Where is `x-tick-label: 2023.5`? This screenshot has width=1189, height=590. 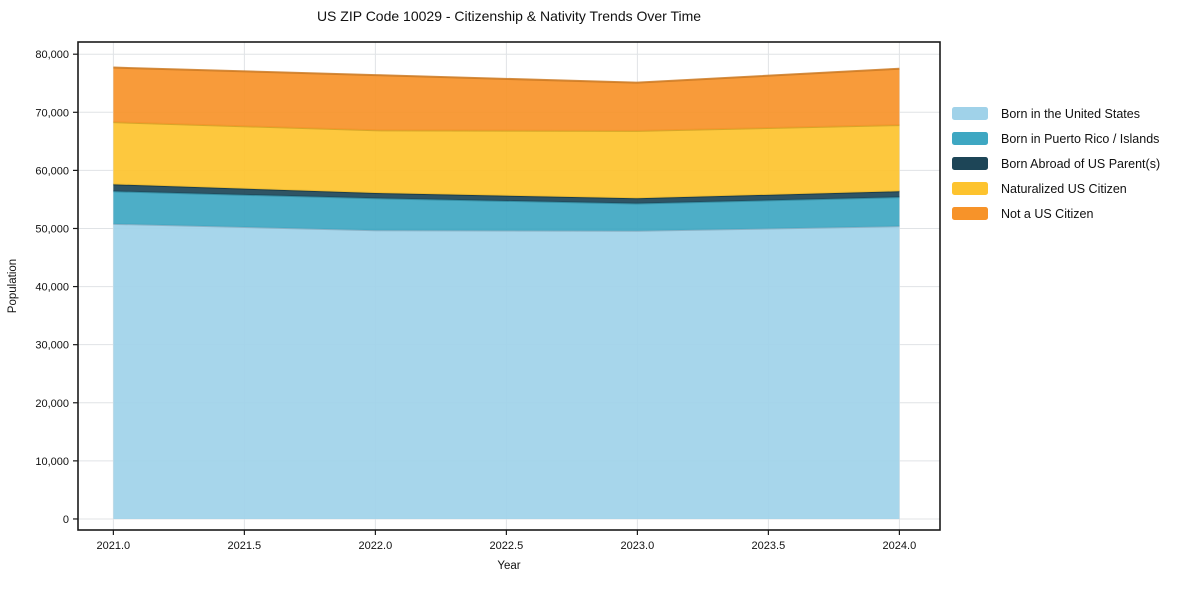 x-tick-label: 2023.5 is located at coordinates (769, 546).